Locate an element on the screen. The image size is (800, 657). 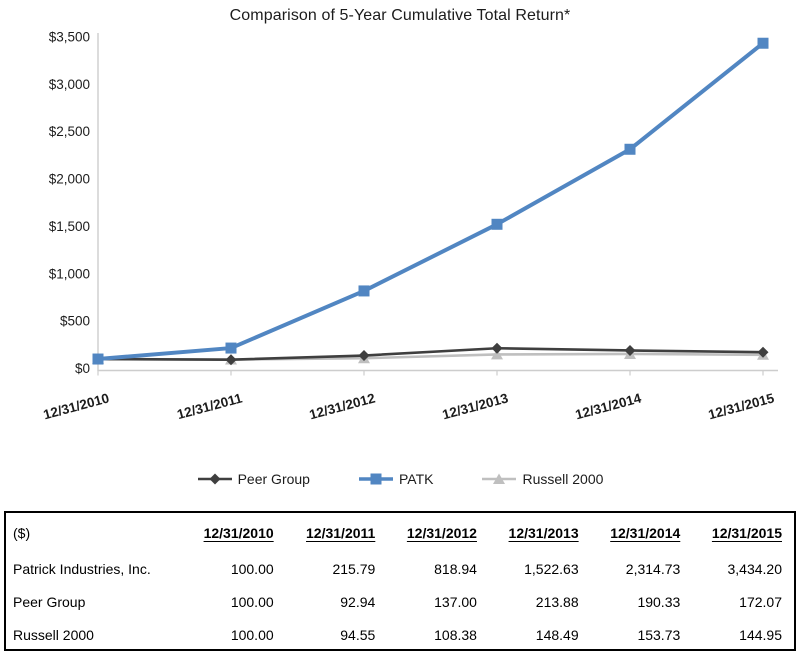
table-cell: 153.73 is located at coordinates (659, 634).